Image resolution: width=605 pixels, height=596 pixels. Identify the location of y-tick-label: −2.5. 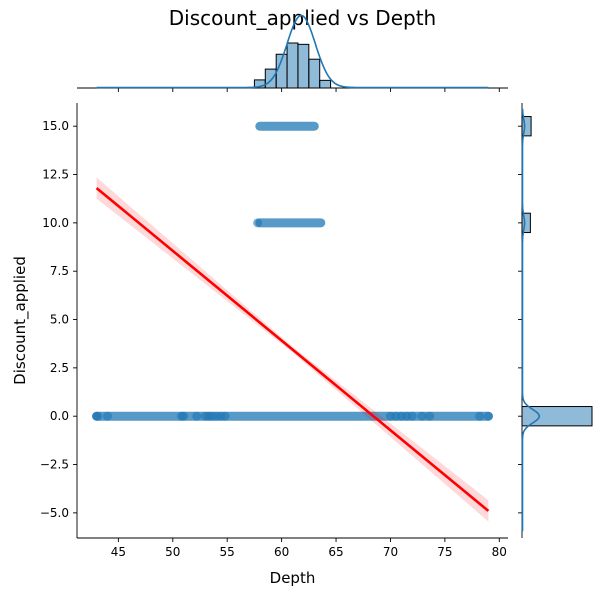
(54, 465).